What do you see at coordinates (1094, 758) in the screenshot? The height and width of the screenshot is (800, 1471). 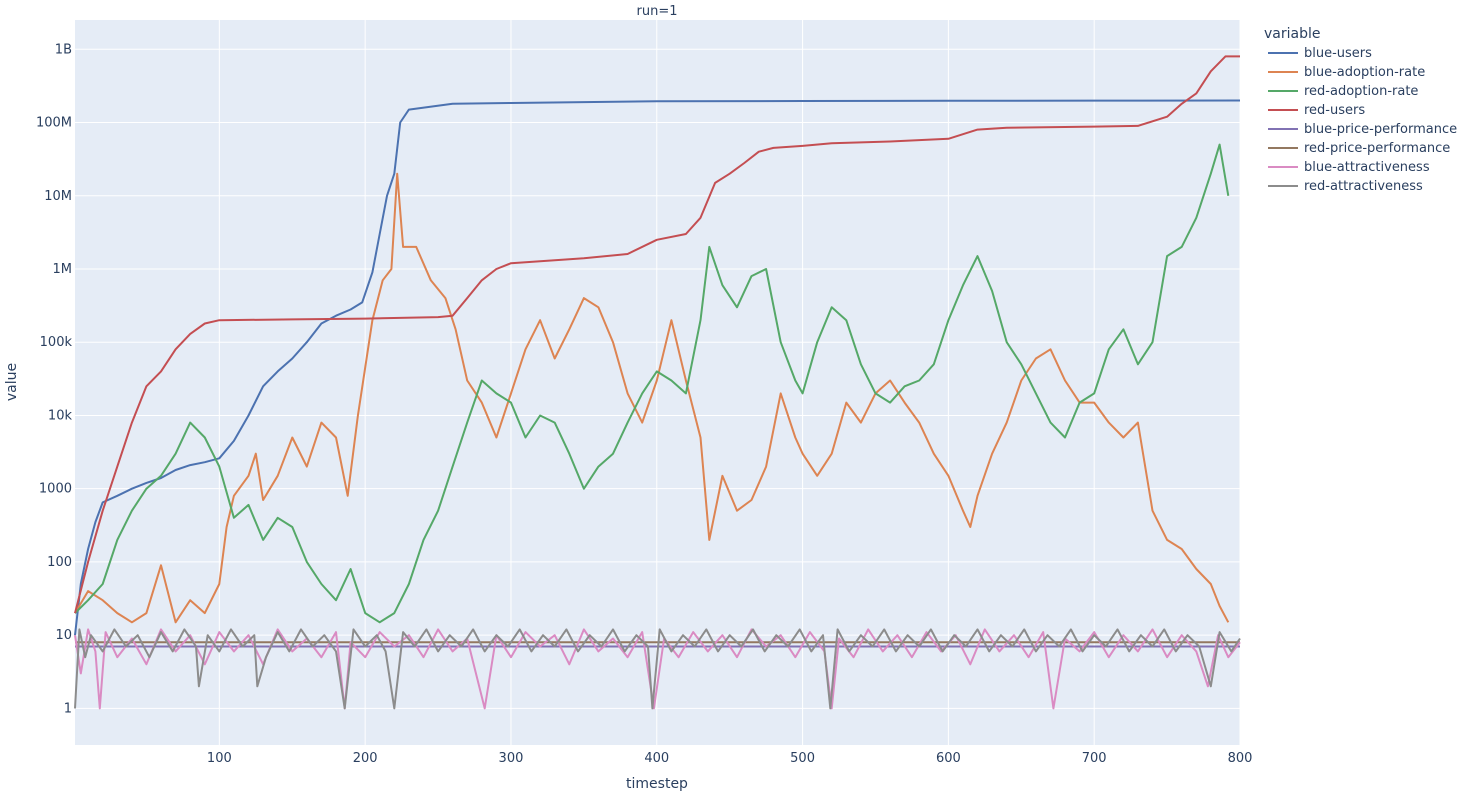 I see `x-tick-label: 700` at bounding box center [1094, 758].